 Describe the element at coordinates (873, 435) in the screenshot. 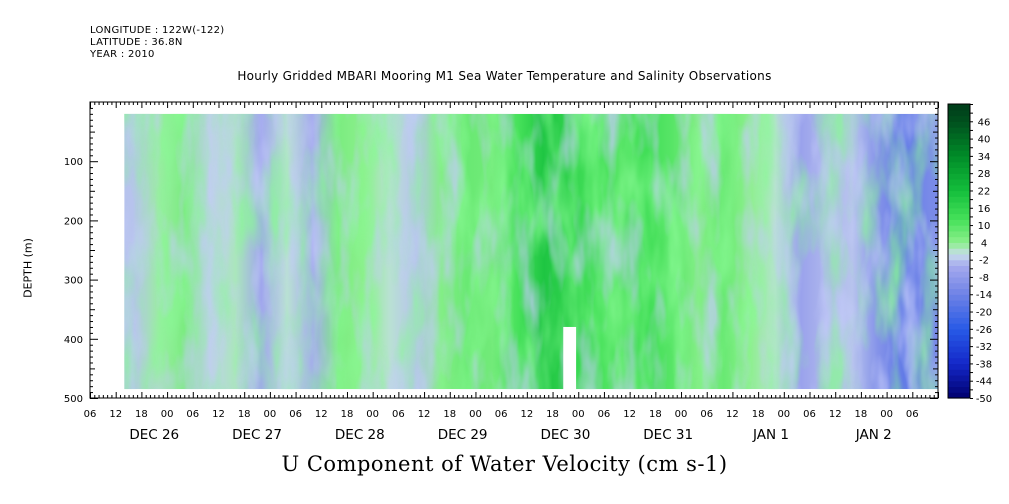

I see `x-day-label: JAN 2` at that location.